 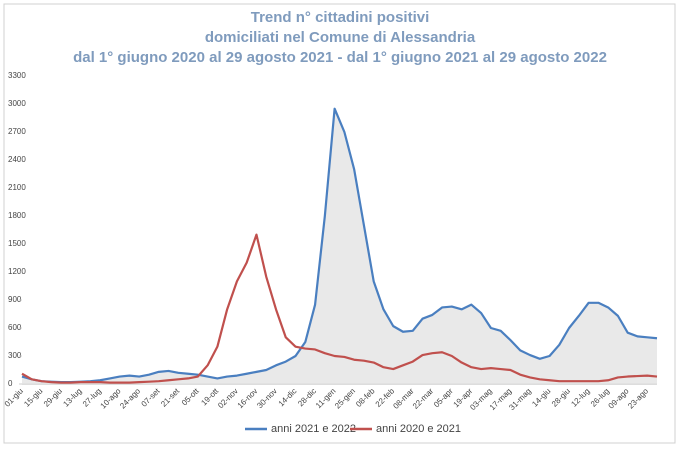 I want to click on y-tick-label: 1800, so click(x=17, y=215).